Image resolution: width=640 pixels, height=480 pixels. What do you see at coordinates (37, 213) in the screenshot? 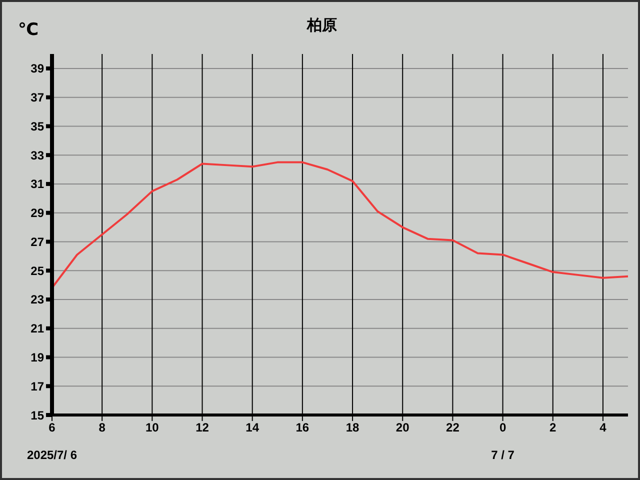
I see `y-tick-label: 29` at bounding box center [37, 213].